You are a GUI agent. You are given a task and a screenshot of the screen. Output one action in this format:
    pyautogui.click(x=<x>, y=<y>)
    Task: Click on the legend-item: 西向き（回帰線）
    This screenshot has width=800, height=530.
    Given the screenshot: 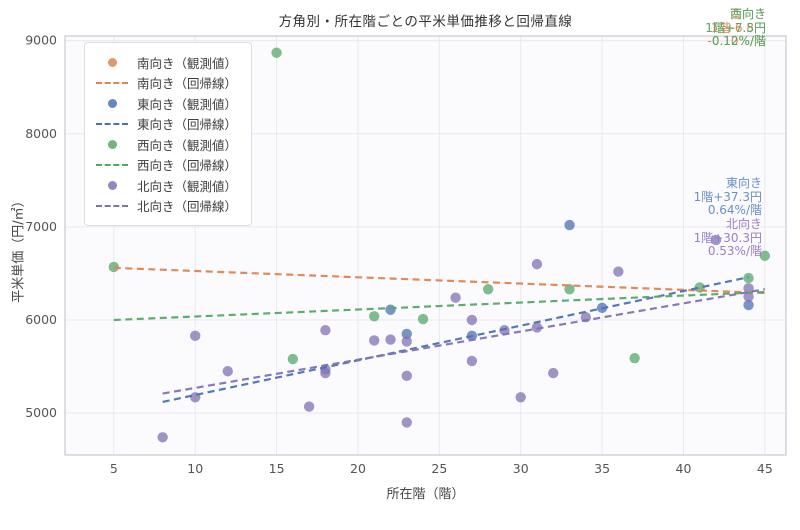 What is the action you would take?
    pyautogui.click(x=166, y=165)
    